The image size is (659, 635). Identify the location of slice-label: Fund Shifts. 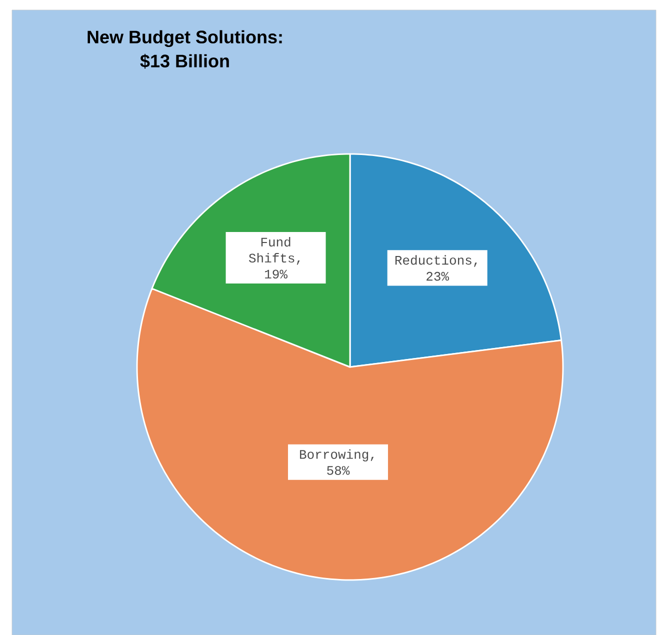
(271, 249).